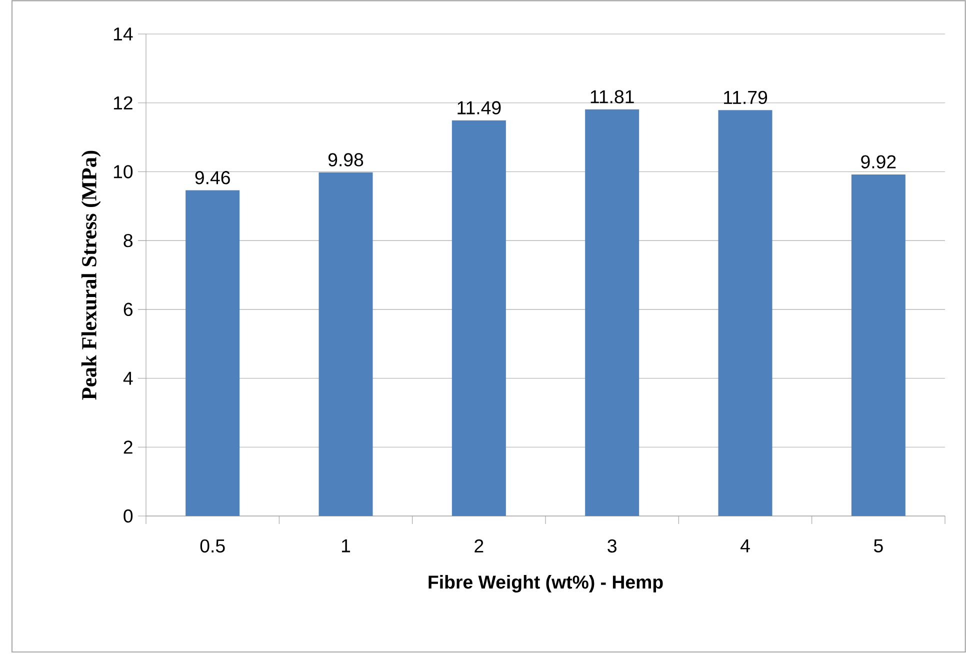 The image size is (966, 654). I want to click on x-tick-label: 1, so click(346, 545).